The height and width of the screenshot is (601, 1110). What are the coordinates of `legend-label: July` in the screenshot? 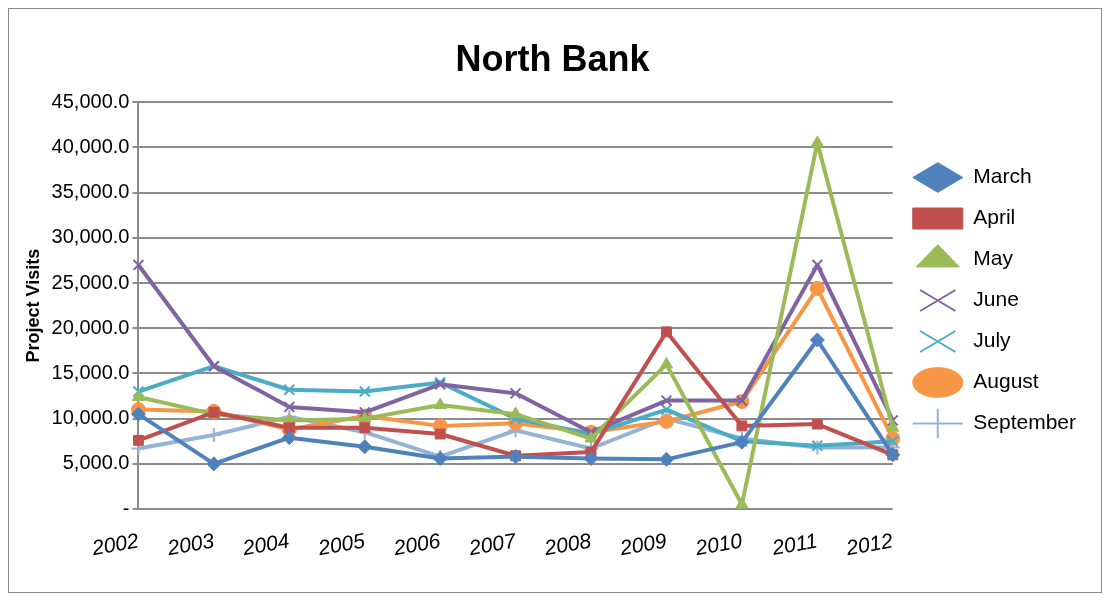 It's located at (992, 340).